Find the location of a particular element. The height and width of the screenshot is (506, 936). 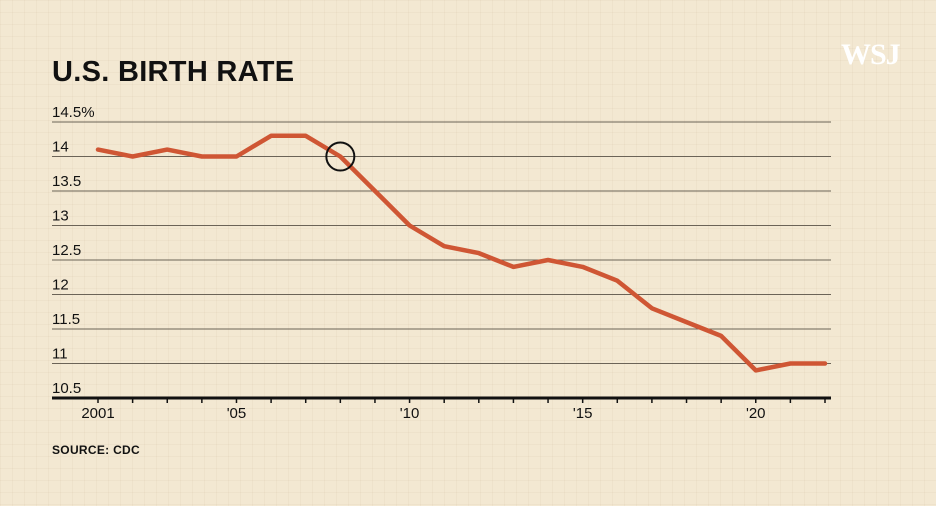

x-tick-label: '05 is located at coordinates (237, 413).